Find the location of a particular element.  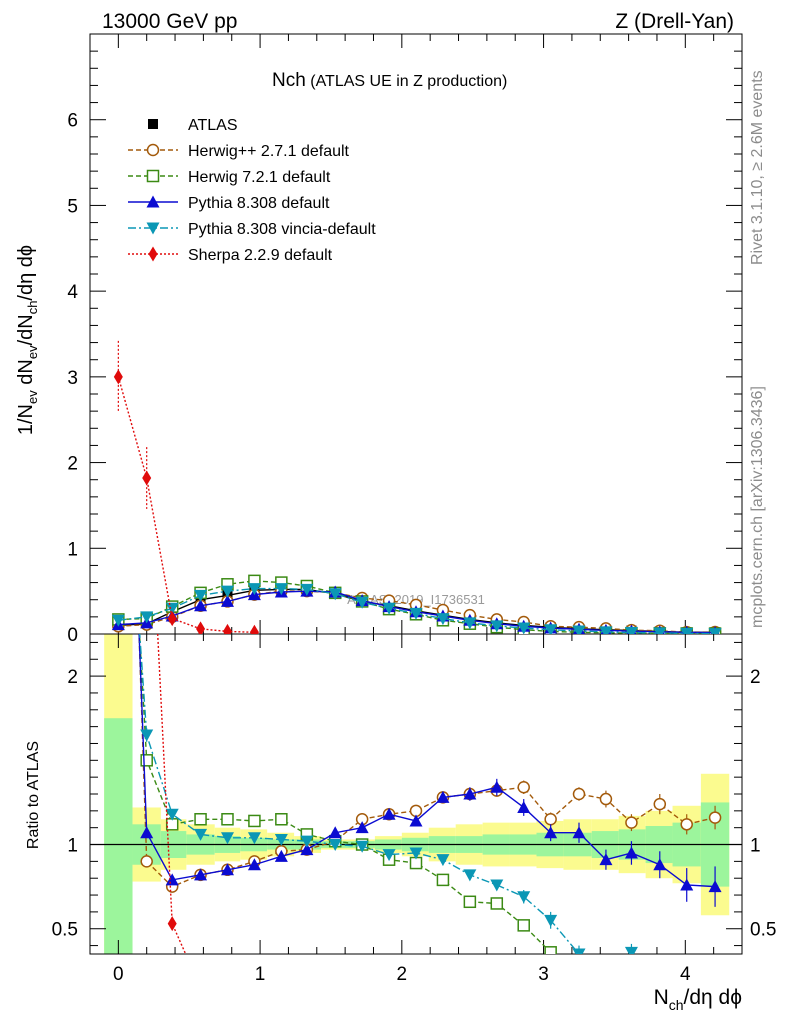

ratio-y-tick-label-right: 1 is located at coordinates (755, 846).